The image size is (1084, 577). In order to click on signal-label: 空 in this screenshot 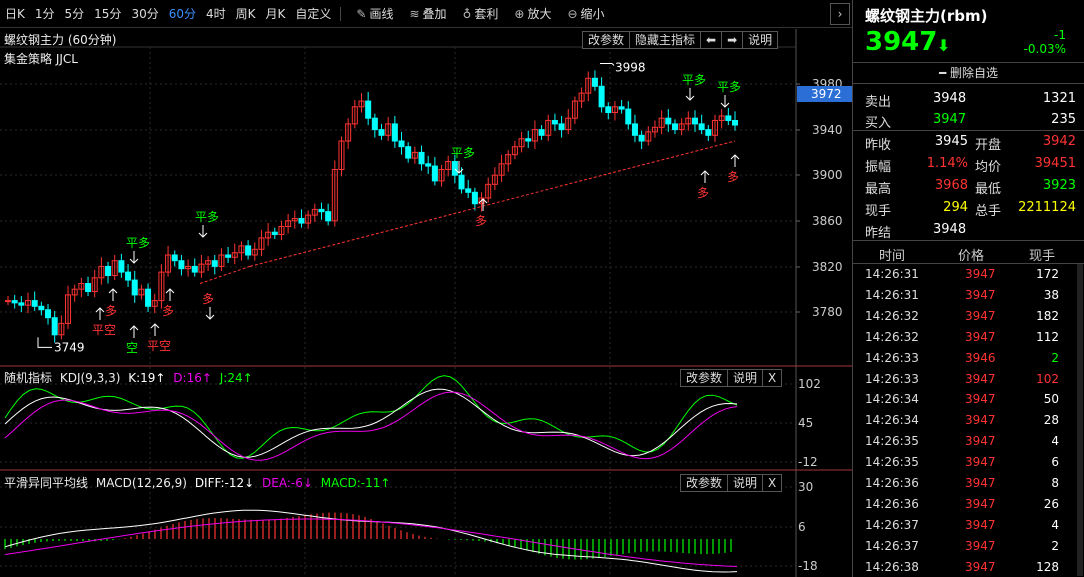, I will do `click(132, 348)`.